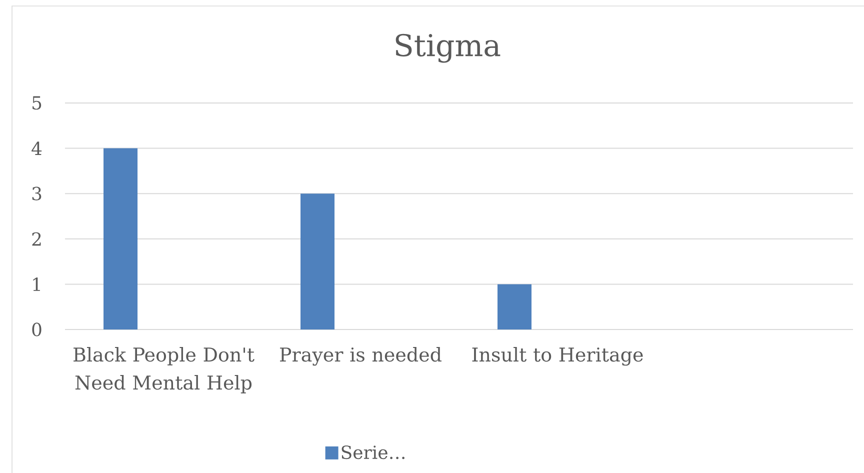 Image resolution: width=864 pixels, height=473 pixels. What do you see at coordinates (557, 356) in the screenshot?
I see `x-tick-label: Insult to Heritage` at bounding box center [557, 356].